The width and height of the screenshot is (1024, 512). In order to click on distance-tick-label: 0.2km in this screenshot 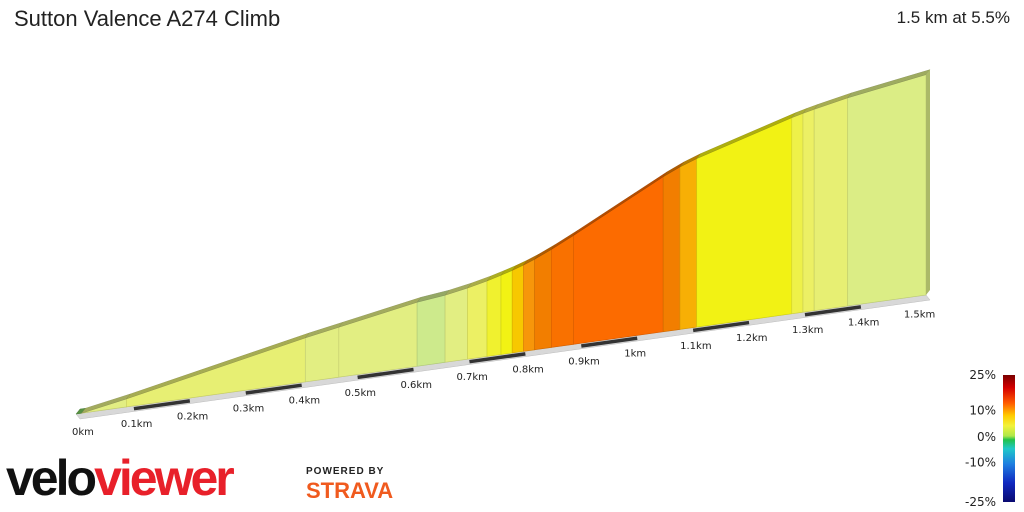, I will do `click(192, 416)`.